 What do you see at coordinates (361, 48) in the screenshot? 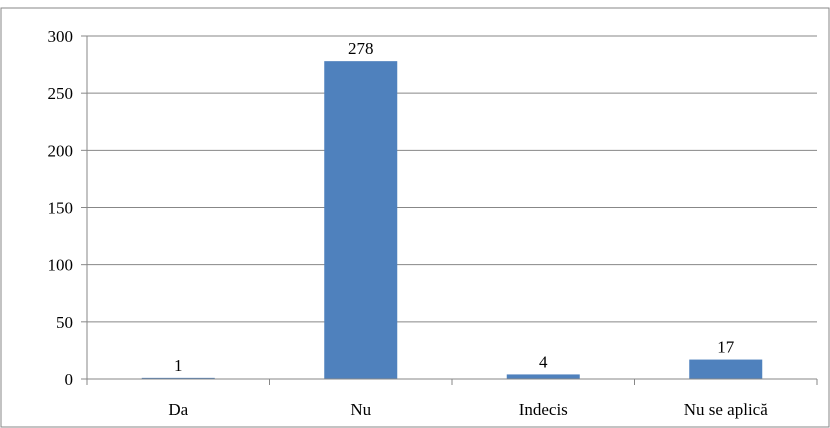
I see `data-label: 278` at bounding box center [361, 48].